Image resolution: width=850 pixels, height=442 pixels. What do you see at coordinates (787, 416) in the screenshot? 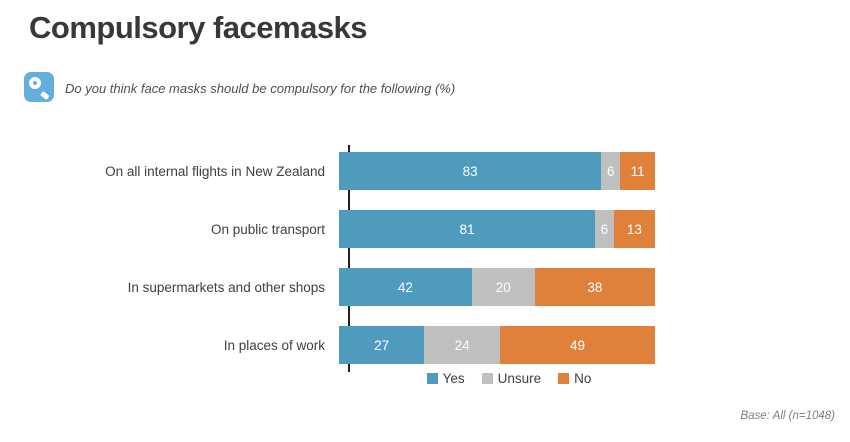
I see `base-note: Base: All (n=1048)` at bounding box center [787, 416].